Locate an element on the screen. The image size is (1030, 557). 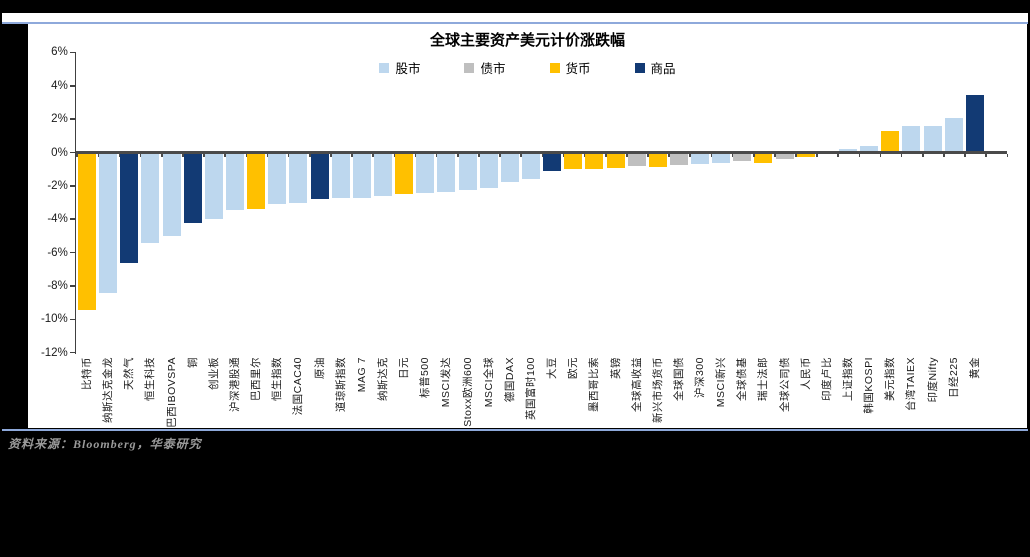
x-axis-label: 黄金 is located at coordinates (974, 368).